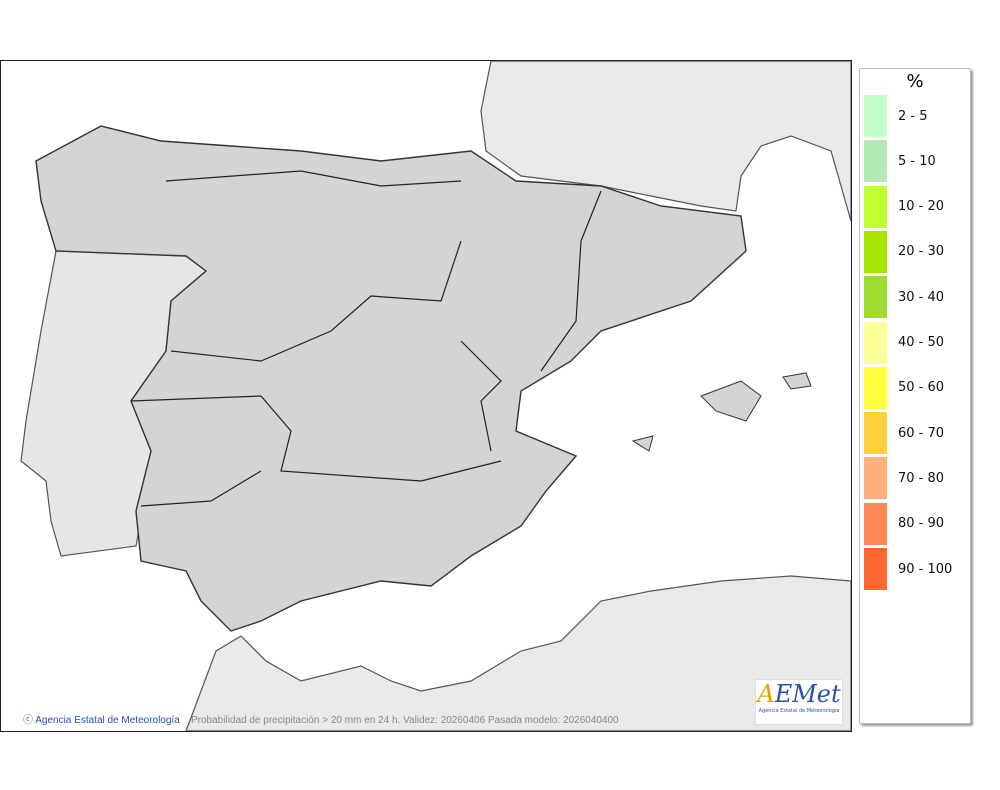 Image resolution: width=1000 pixels, height=790 pixels. Describe the element at coordinates (913, 116) in the screenshot. I see `legend-label: 2 - 5` at that location.